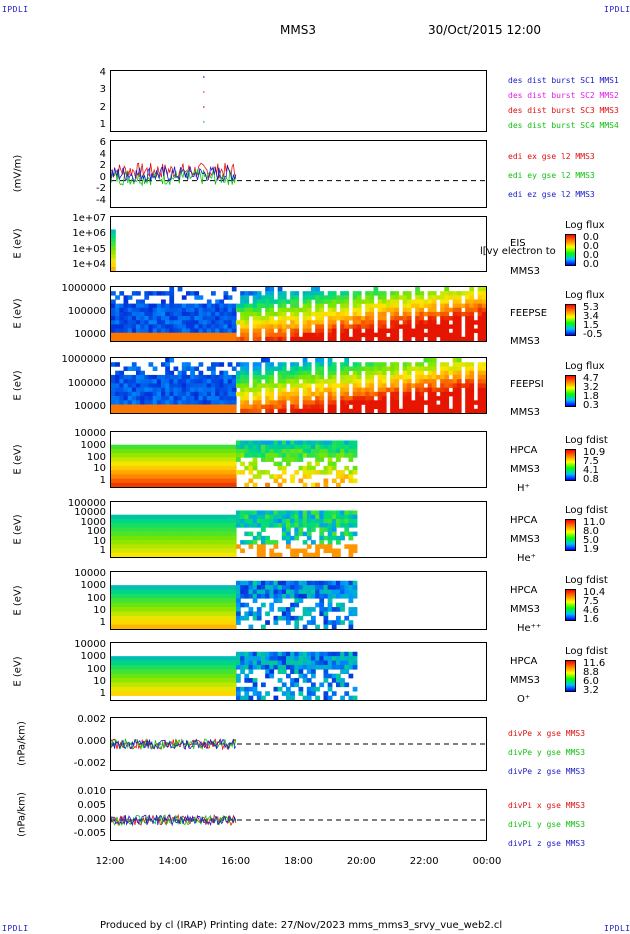 The width and height of the screenshot is (630, 934). Describe the element at coordinates (591, 405) in the screenshot. I see `panel-feepsi-colorbar-value: 0.3` at that location.